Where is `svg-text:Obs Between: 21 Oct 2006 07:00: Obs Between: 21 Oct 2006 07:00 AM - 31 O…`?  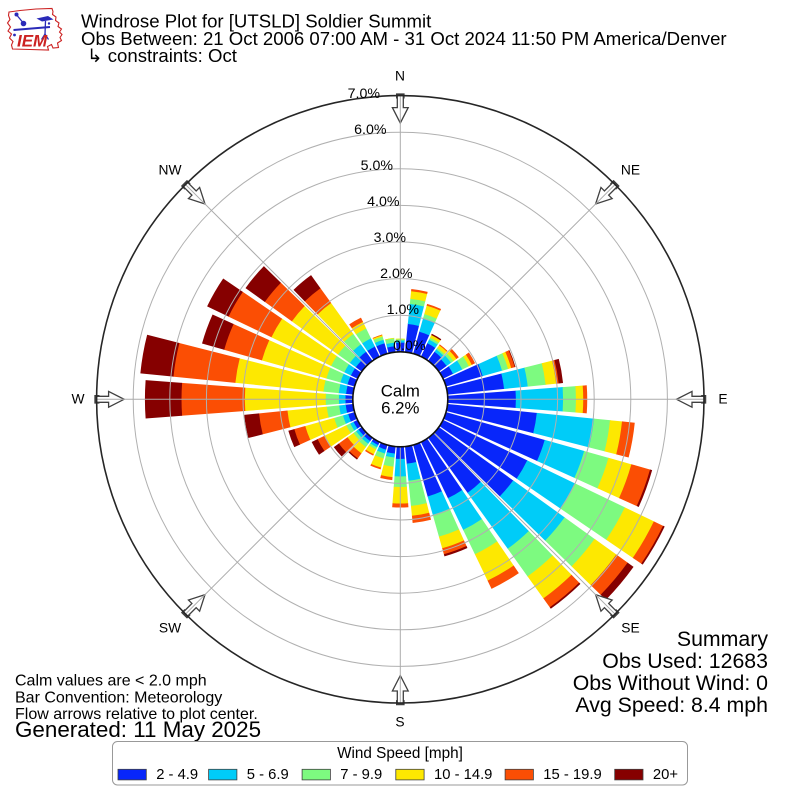
svg-text:Obs Between: 21 Oct 2006 07:00: Obs Between: 21 Oct 2006 07:00 AM - 31 O… is located at coordinates (404, 38).